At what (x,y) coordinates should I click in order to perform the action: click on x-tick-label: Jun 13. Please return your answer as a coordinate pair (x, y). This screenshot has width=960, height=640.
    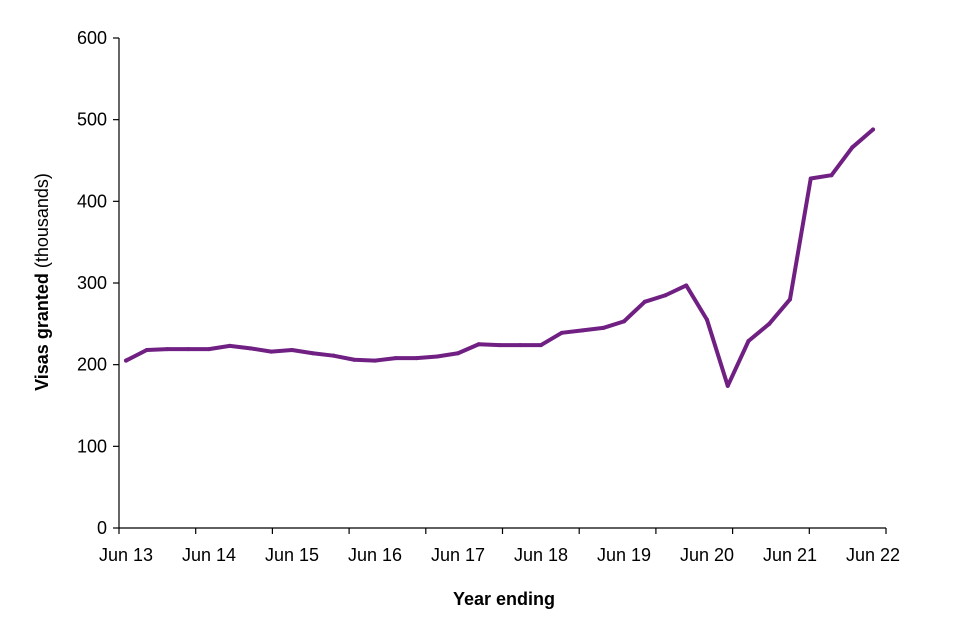
    Looking at the image, I should click on (126, 555).